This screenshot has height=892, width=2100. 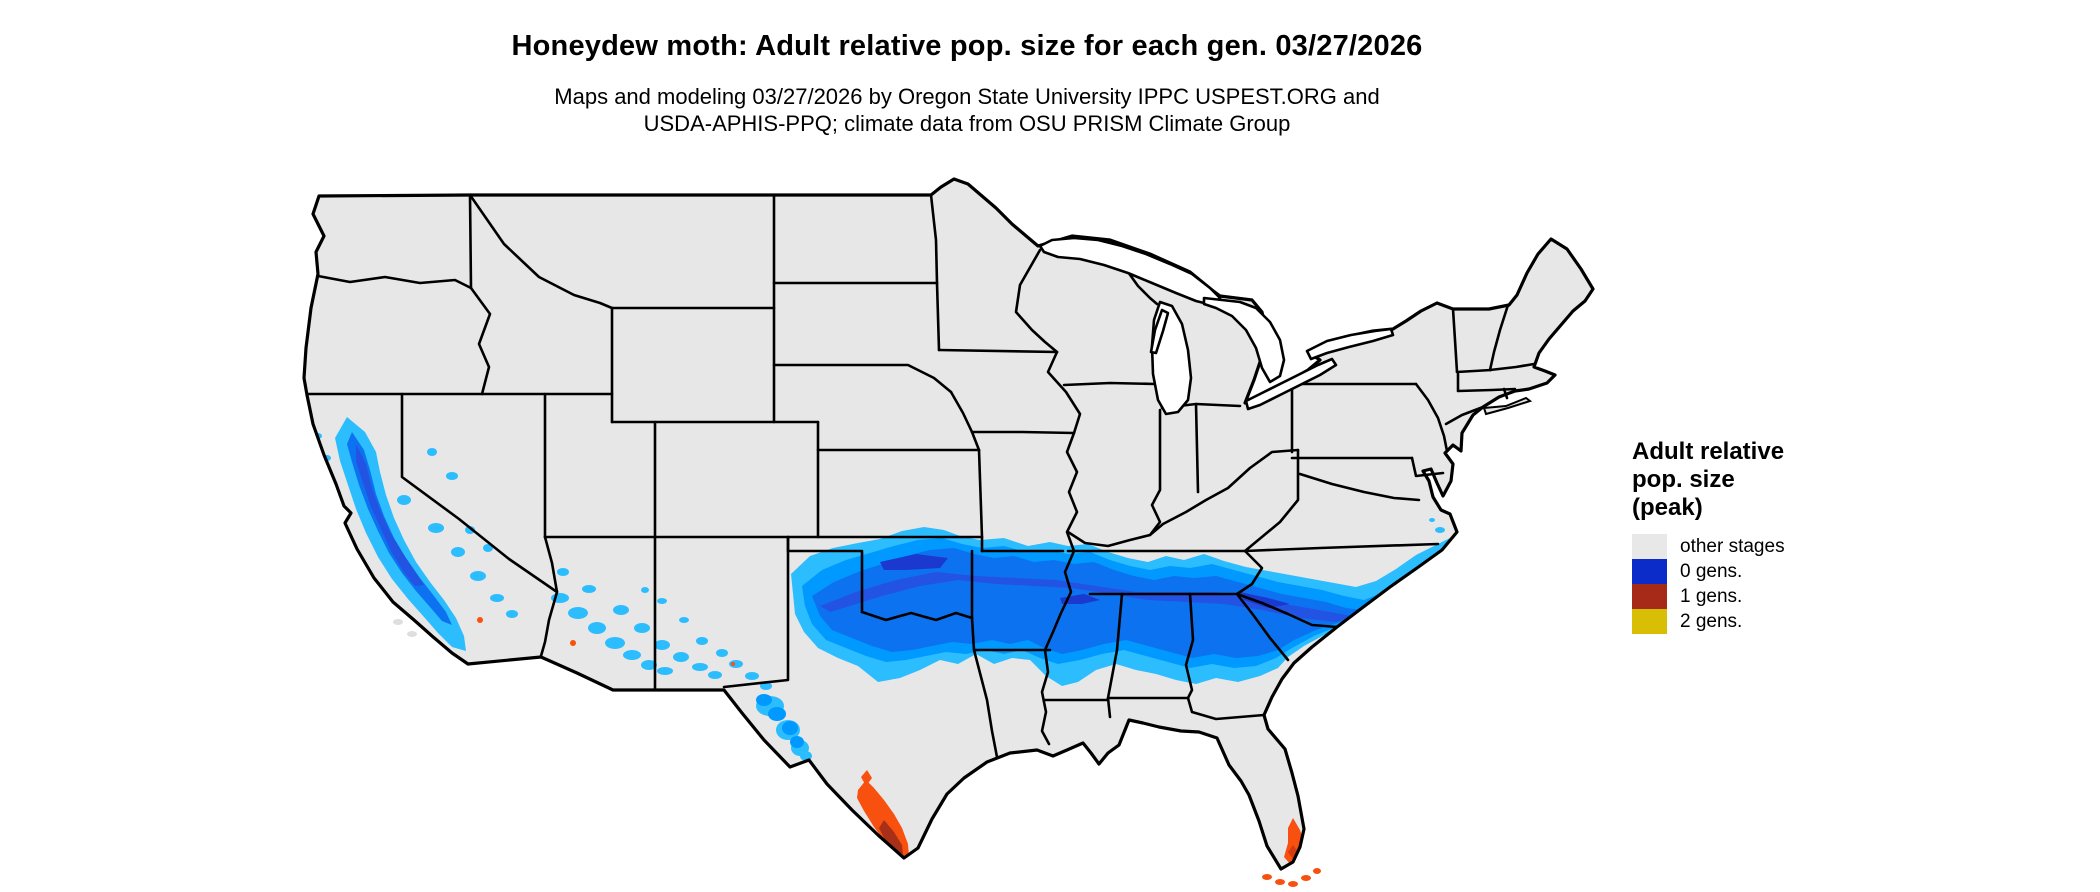 What do you see at coordinates (1350, 344) in the screenshot?
I see `lake-ontario` at bounding box center [1350, 344].